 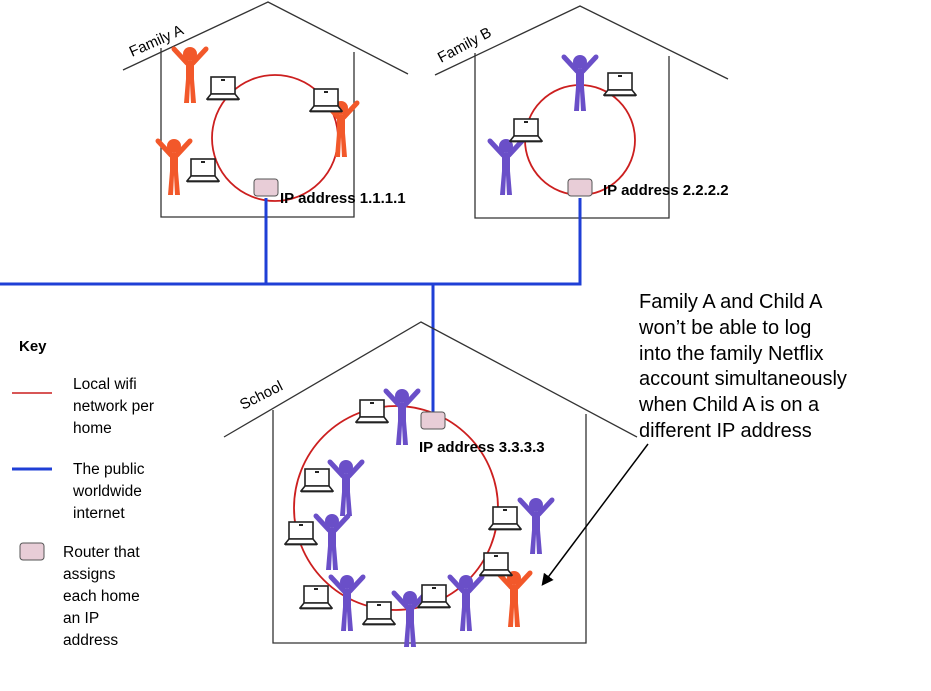 I want to click on key-label-line: internet, so click(x=99, y=513).